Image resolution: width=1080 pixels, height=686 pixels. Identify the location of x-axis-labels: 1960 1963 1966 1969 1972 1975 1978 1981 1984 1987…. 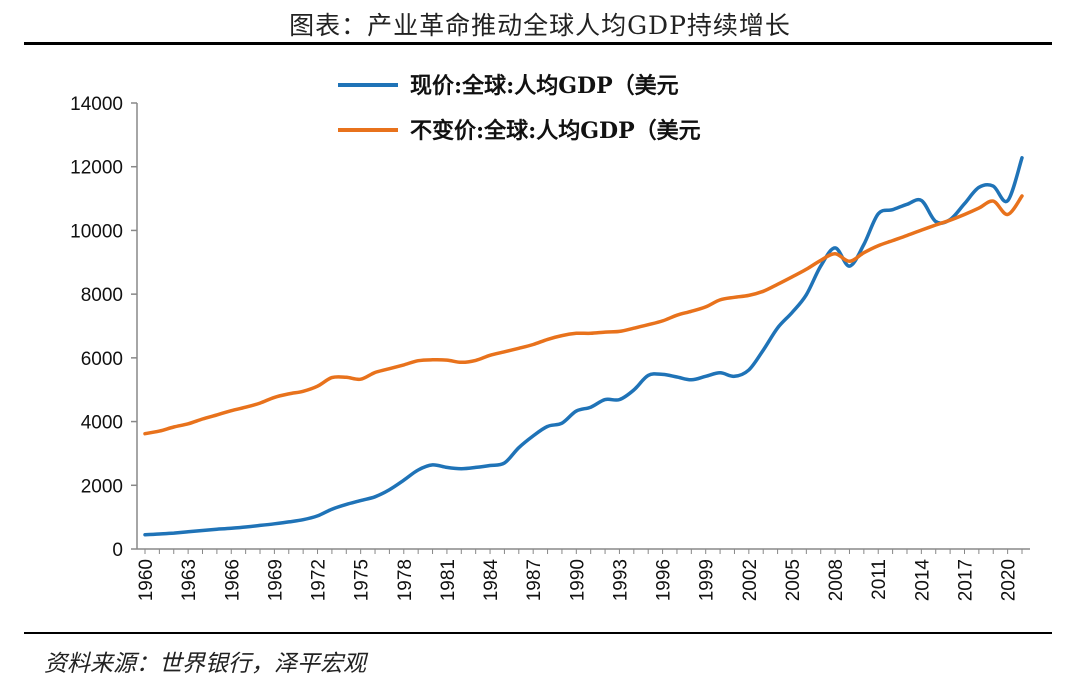
(578, 580).